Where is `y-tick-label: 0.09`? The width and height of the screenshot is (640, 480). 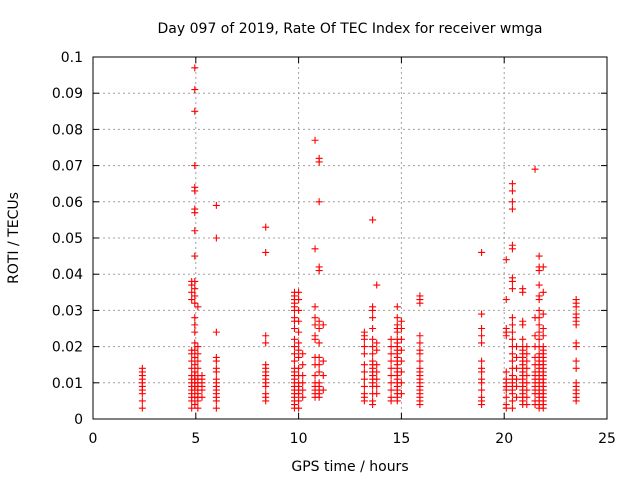 y-tick-label: 0.09 is located at coordinates (67, 94).